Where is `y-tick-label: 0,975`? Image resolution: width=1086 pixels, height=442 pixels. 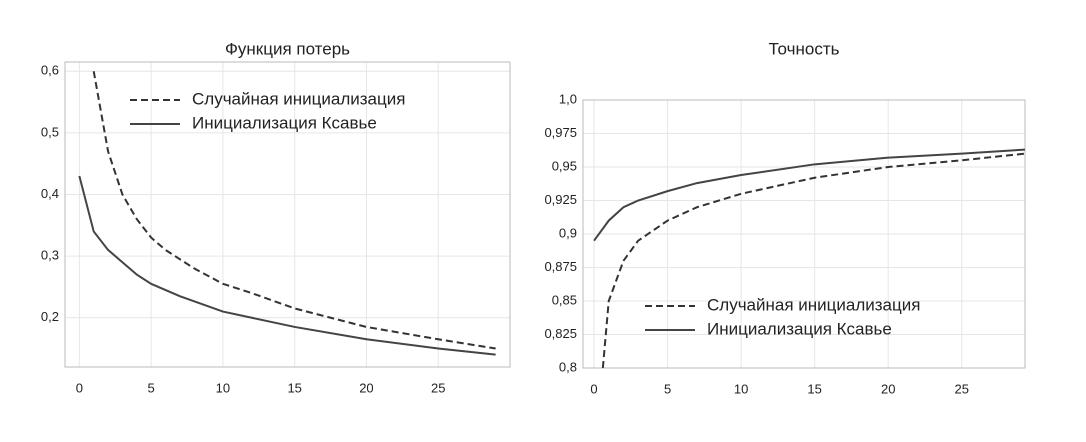
y-tick-label: 0,975 is located at coordinates (560, 132).